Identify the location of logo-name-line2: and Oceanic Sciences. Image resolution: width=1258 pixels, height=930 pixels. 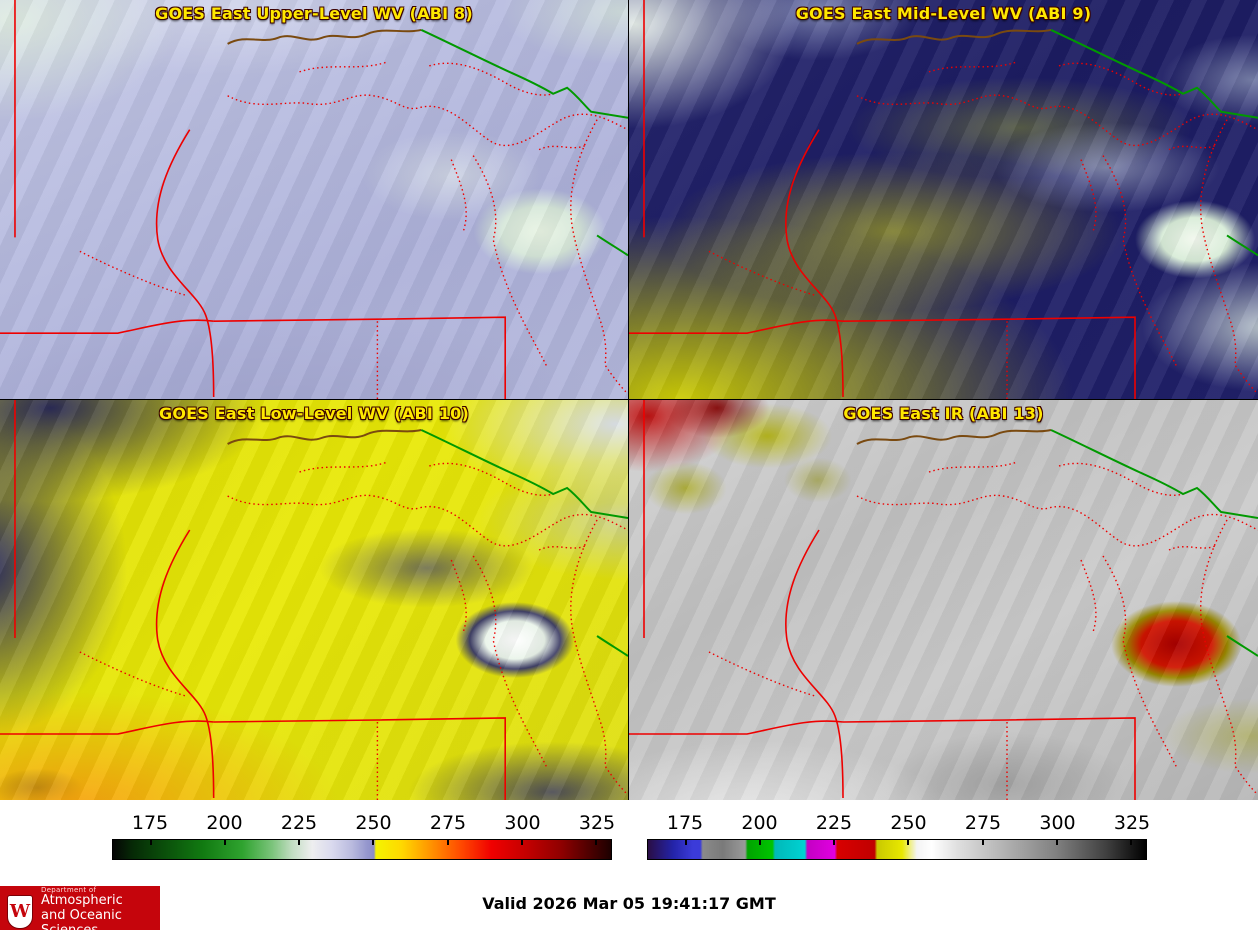
(81, 918).